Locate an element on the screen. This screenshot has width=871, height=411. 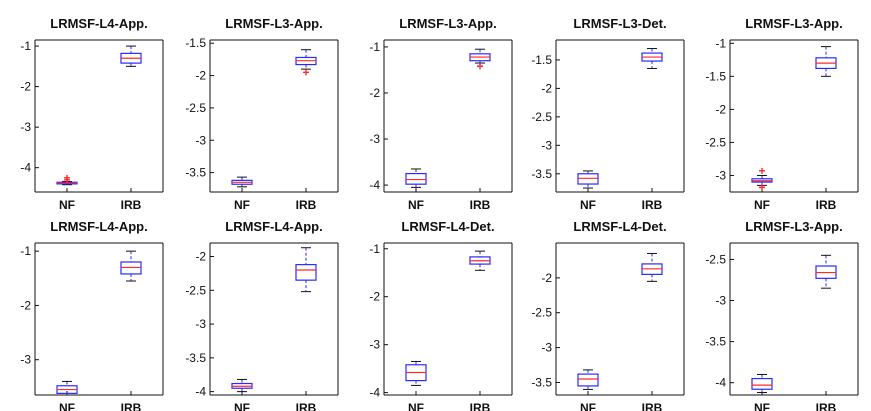
panel-title: LRMSF-L3-Det. is located at coordinates (619, 23).